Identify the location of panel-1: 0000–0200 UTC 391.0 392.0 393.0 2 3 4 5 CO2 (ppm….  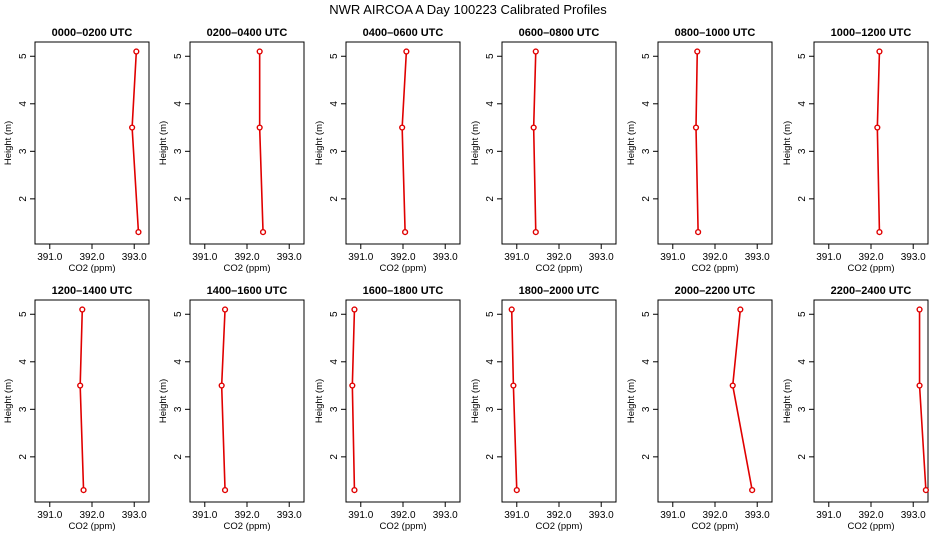
(76, 150).